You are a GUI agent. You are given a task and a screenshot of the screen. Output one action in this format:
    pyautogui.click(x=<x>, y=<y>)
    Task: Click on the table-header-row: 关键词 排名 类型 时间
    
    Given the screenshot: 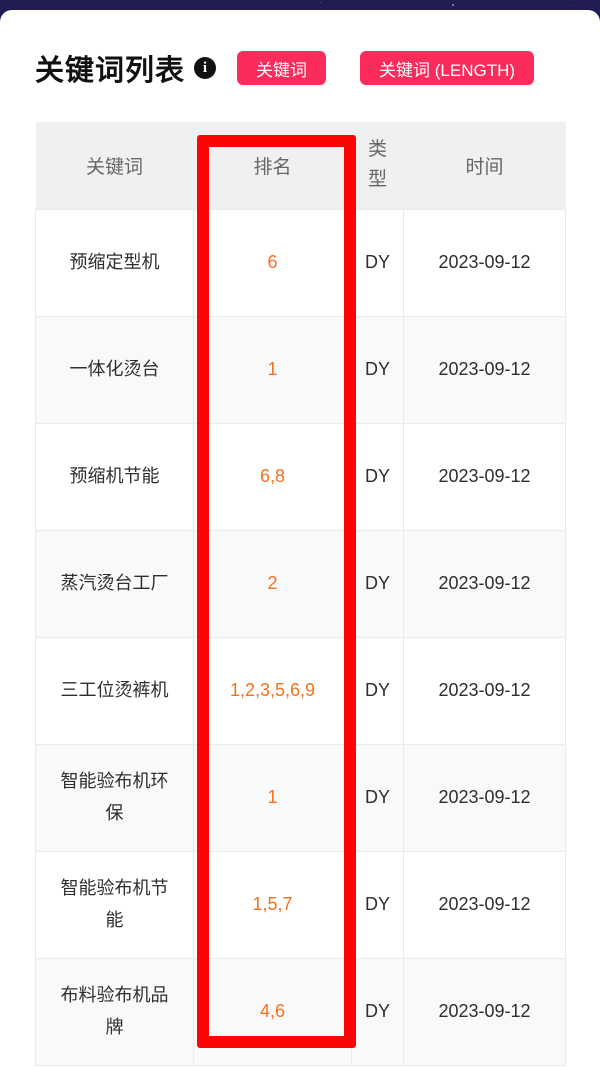 What is the action you would take?
    pyautogui.click(x=300, y=165)
    